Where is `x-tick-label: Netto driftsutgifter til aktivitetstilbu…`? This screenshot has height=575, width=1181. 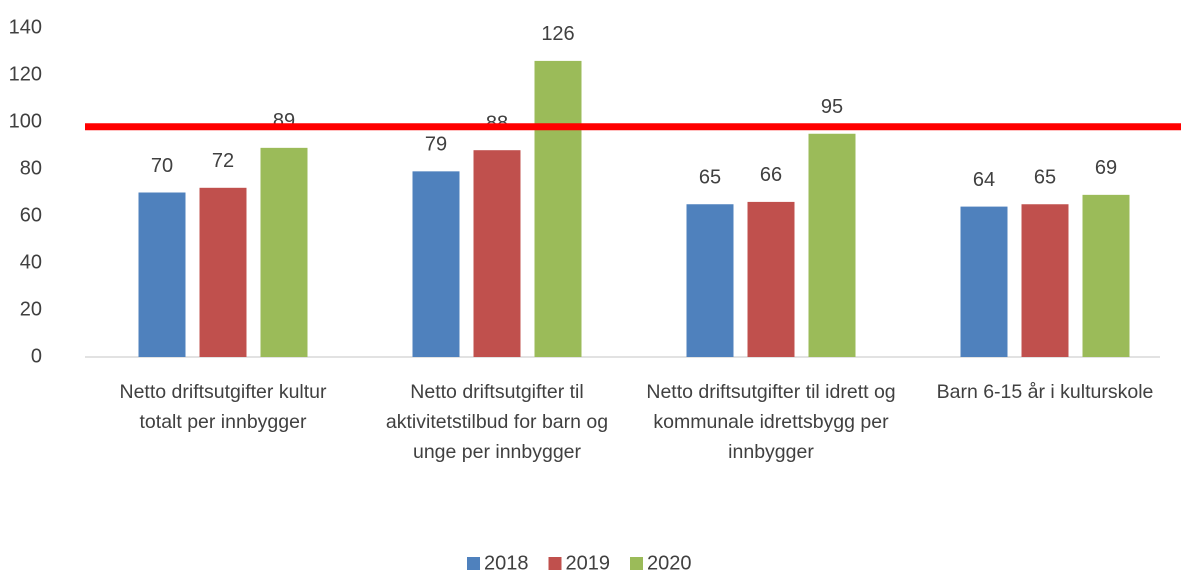 x-tick-label: Netto driftsutgifter til aktivitetstilbu… is located at coordinates (497, 422).